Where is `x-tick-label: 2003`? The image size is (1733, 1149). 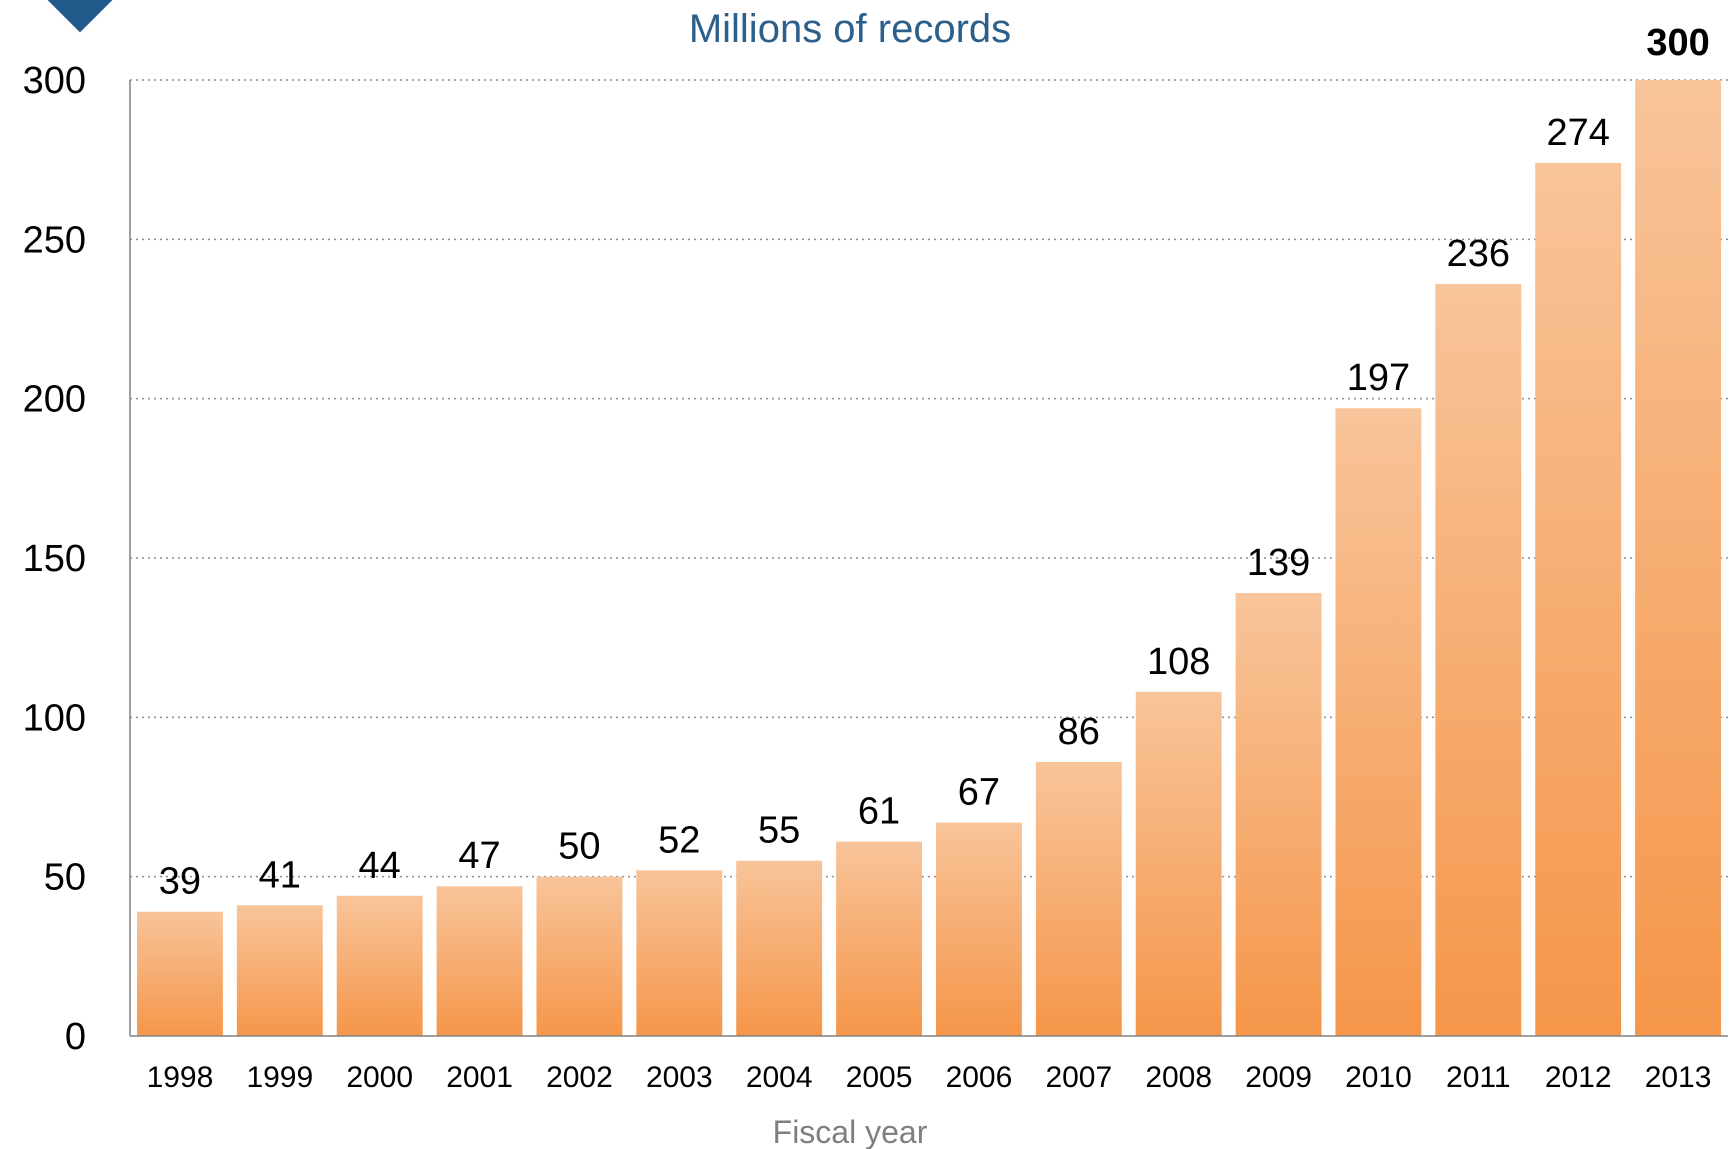
x-tick-label: 2003 is located at coordinates (679, 1077).